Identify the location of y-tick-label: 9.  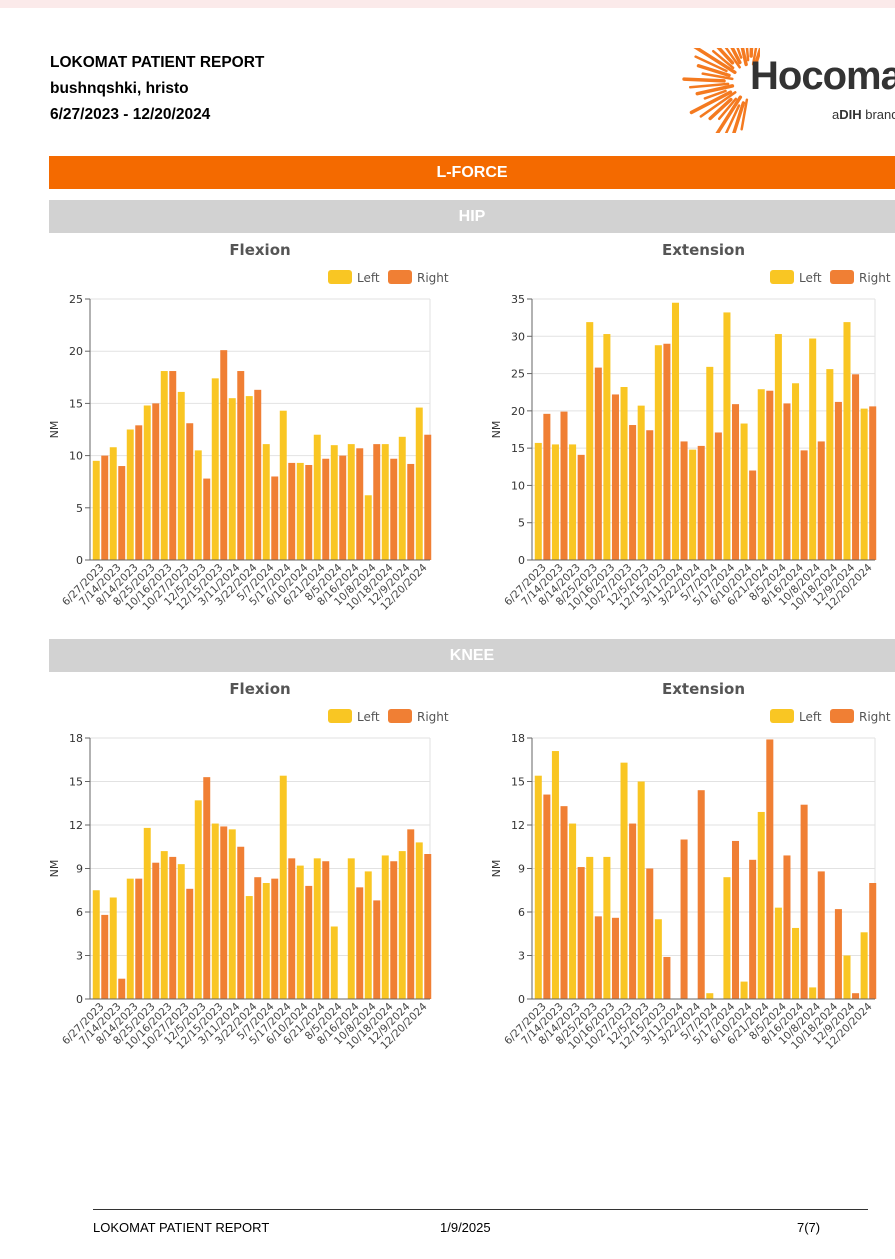
(79, 869).